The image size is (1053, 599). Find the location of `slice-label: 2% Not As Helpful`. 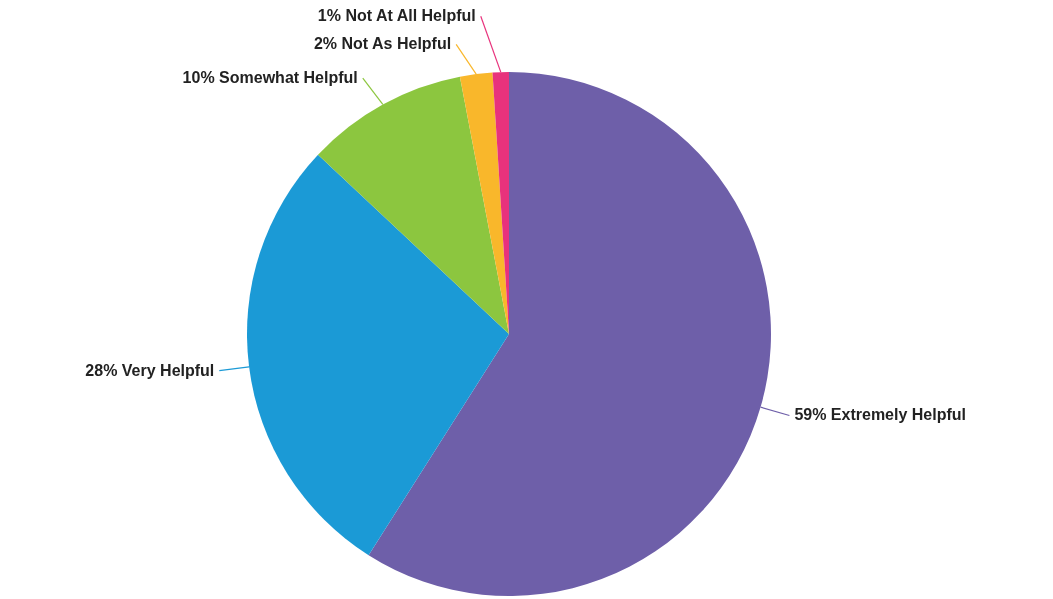

slice-label: 2% Not As Helpful is located at coordinates (382, 44).